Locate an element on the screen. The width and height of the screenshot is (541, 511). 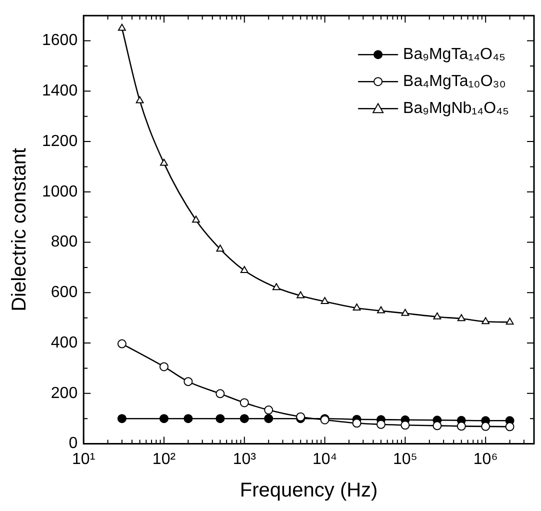
x-tick-label: 10⁵ is located at coordinates (405, 459).